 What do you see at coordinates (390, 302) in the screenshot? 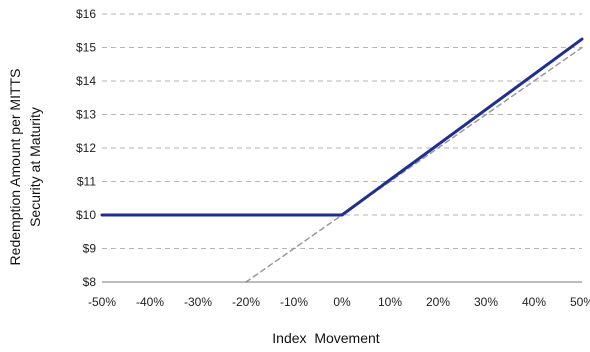
I see `x-tick-label: 10%` at bounding box center [390, 302].